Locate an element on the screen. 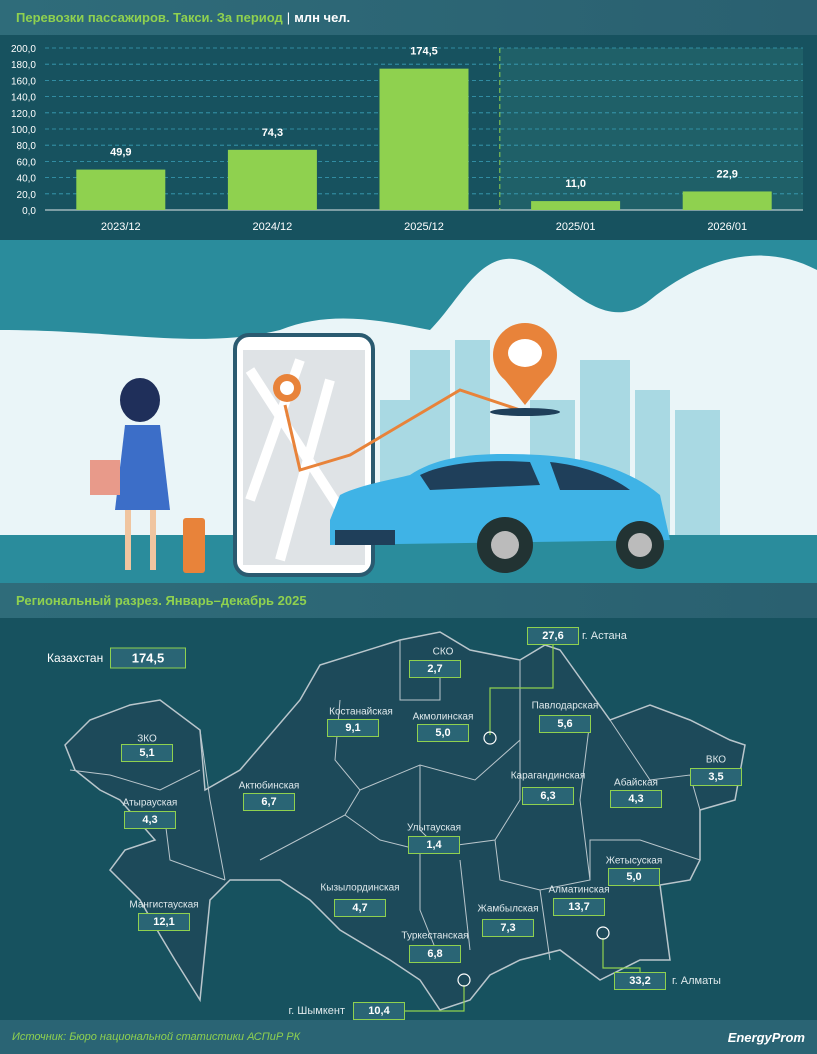 The width and height of the screenshot is (817, 1054). regional-header: Региональный разрез. Январь–декабрь 2025 is located at coordinates (408, 600).